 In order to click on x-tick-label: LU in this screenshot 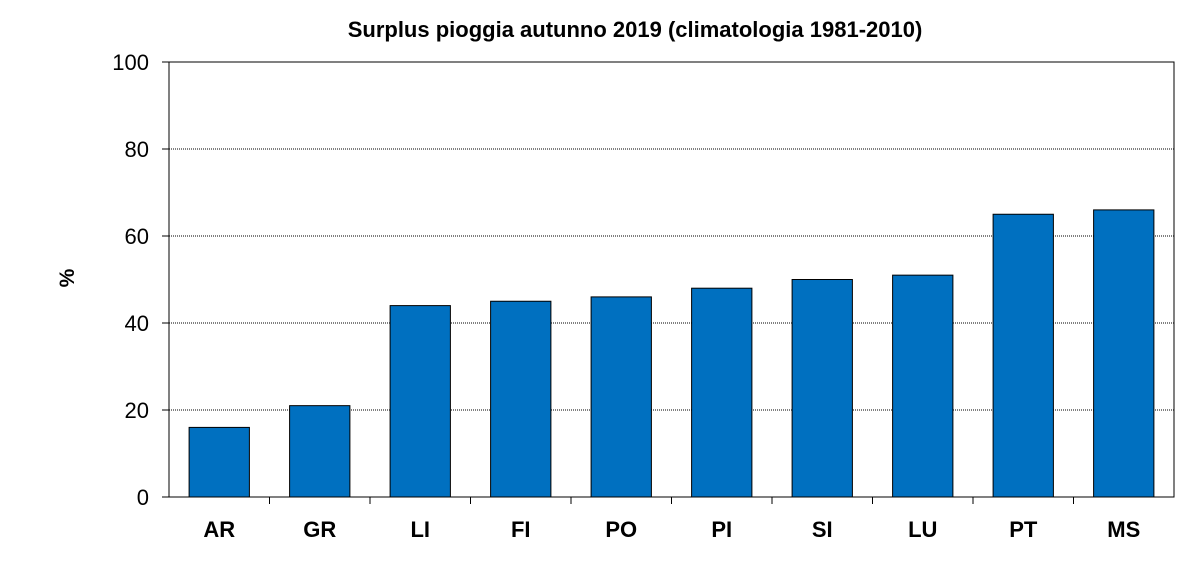, I will do `click(922, 529)`.